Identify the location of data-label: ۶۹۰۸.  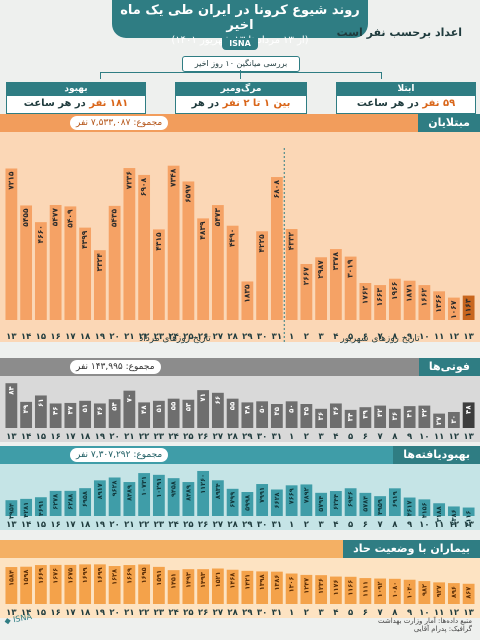
(143, 187).